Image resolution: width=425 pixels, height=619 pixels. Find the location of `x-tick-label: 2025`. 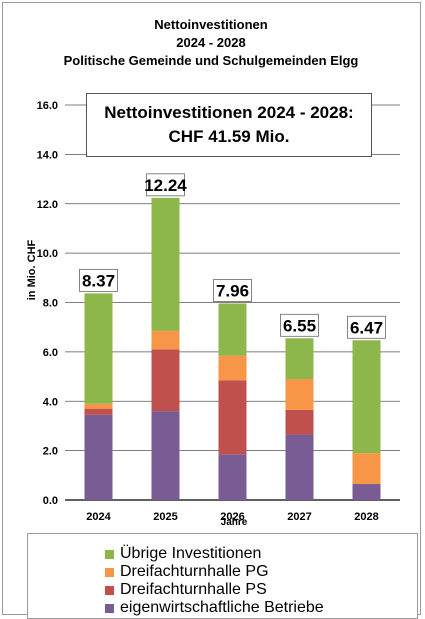

x-tick-label: 2025 is located at coordinates (165, 517).